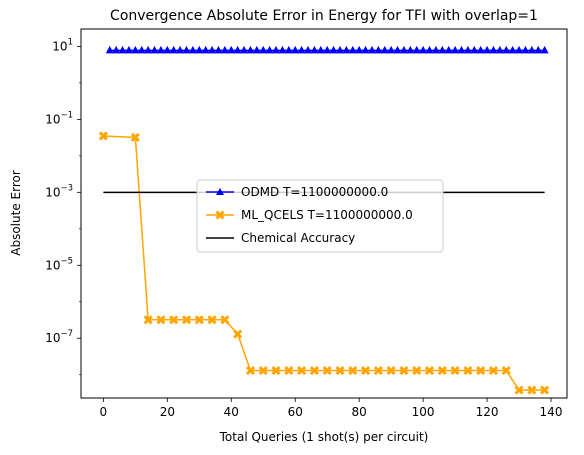  I want to click on y-tick-label: 10¹, so click(62, 45).